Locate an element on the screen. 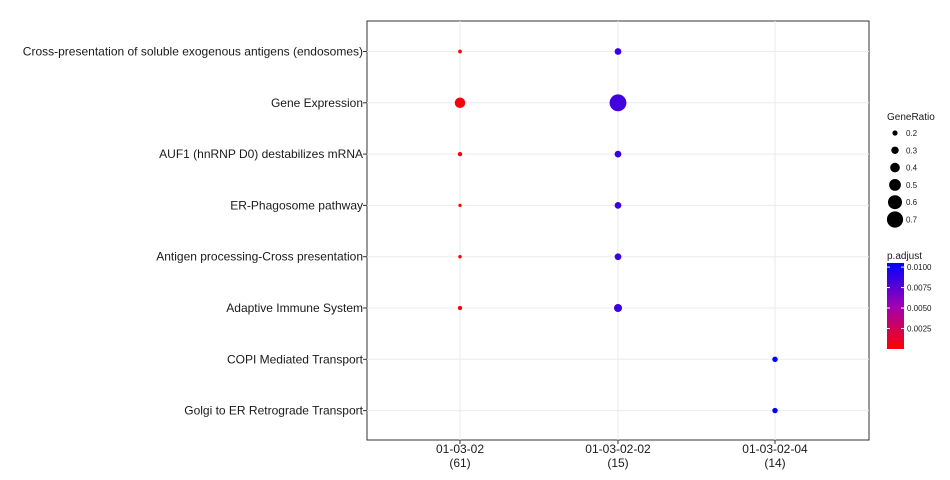  size-legend-label: 0.2 is located at coordinates (912, 133).